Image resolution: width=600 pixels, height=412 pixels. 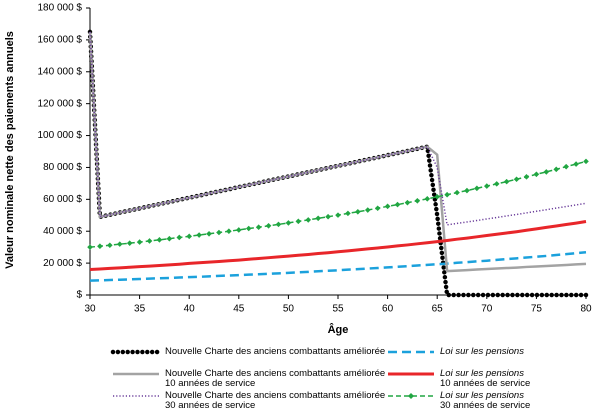 I want to click on x-tick-label: 60, so click(x=388, y=309).